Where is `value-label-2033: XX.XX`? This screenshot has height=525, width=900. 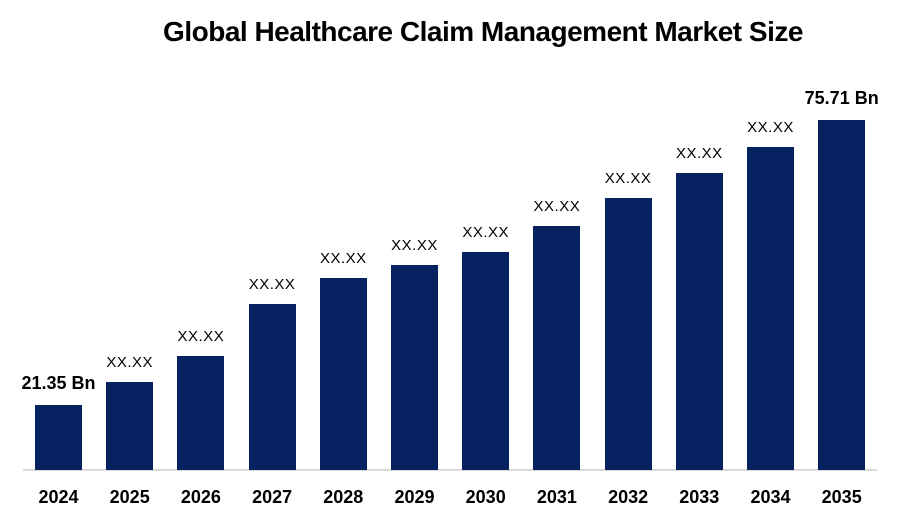 value-label-2033: XX.XX is located at coordinates (699, 153).